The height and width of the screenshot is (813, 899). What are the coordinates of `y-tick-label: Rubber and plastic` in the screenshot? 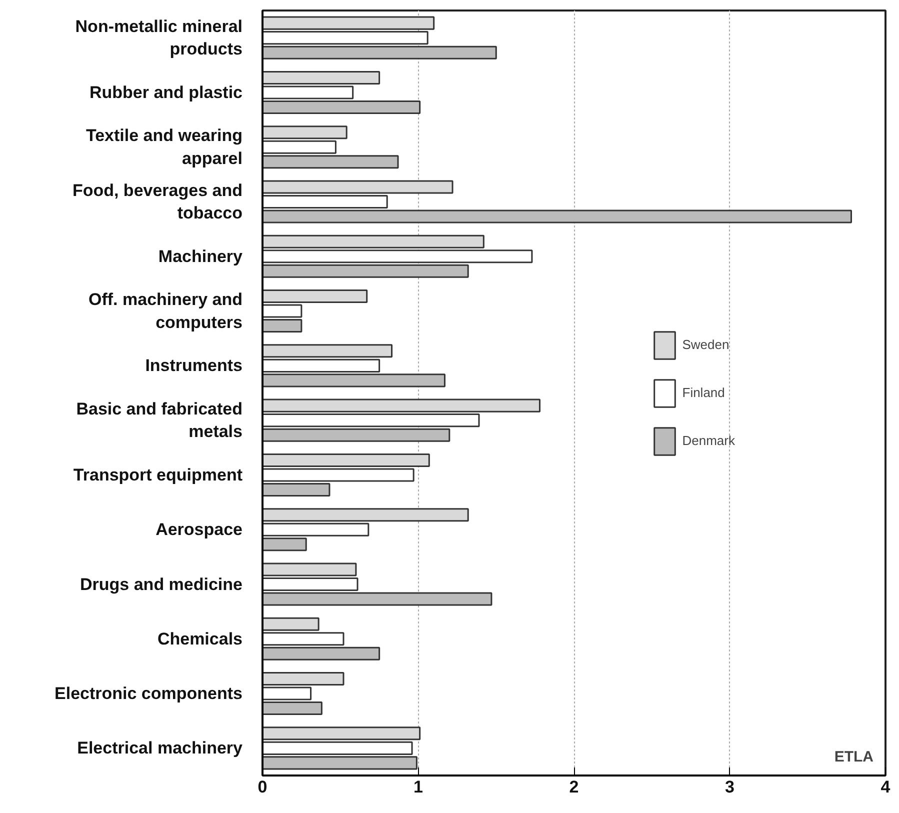 It's located at (166, 92).